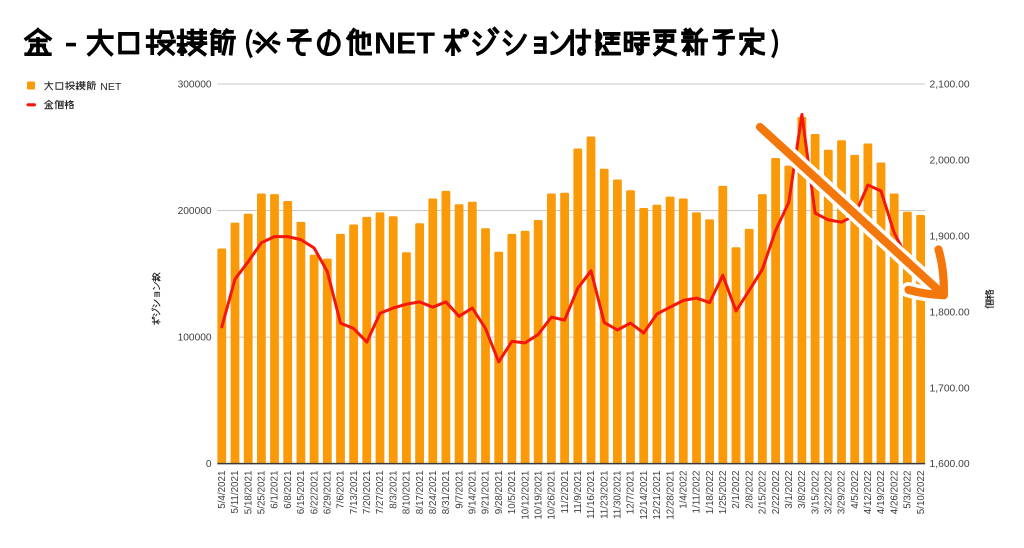 The image size is (1024, 548). Describe the element at coordinates (802, 490) in the screenshot. I see `svg-text: 3/8/2022` at that location.